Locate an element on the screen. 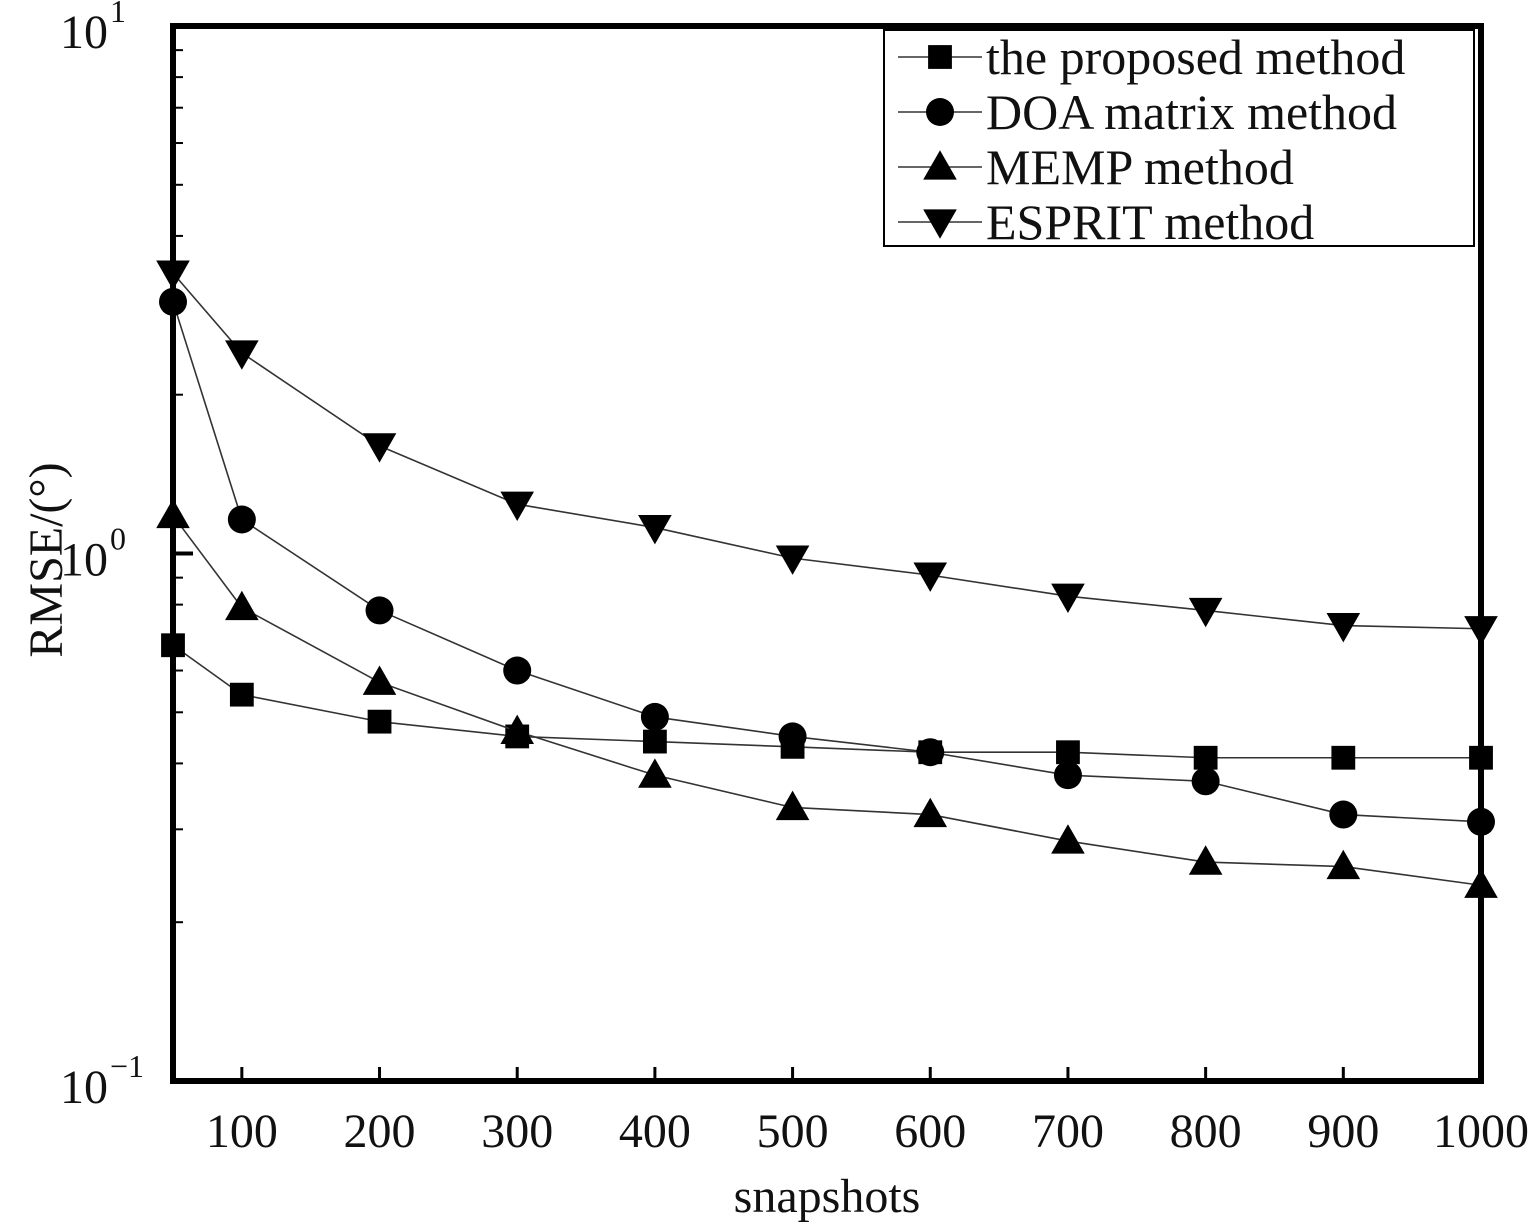 This screenshot has height=1222, width=1535. x-tick-label: 600 is located at coordinates (930, 1131).